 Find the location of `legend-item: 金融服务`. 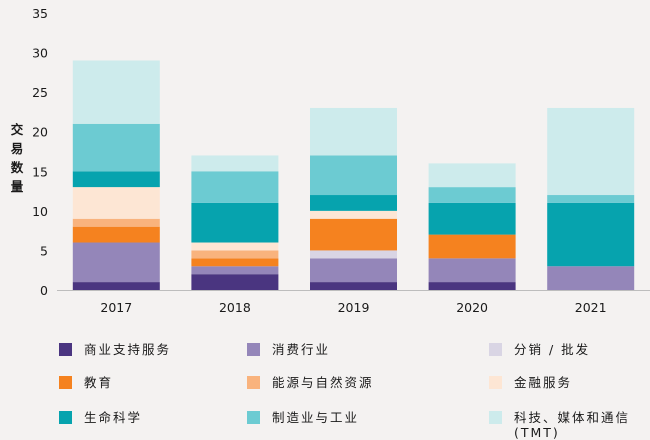

legend-item: 金融服务 is located at coordinates (530, 382).